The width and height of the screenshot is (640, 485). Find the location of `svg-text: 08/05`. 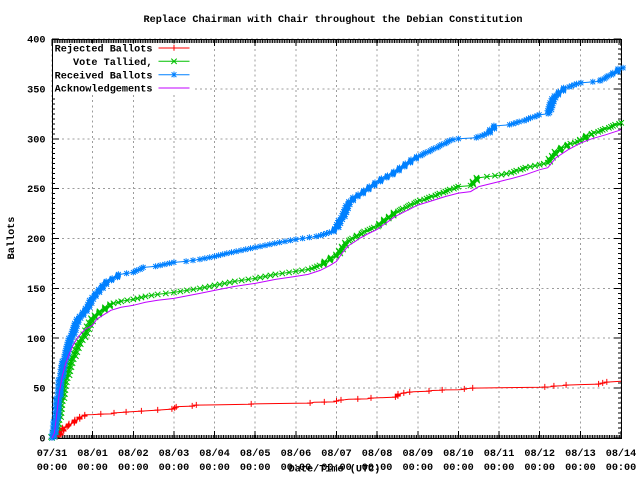

svg-text: 08/05 is located at coordinates (255, 454).